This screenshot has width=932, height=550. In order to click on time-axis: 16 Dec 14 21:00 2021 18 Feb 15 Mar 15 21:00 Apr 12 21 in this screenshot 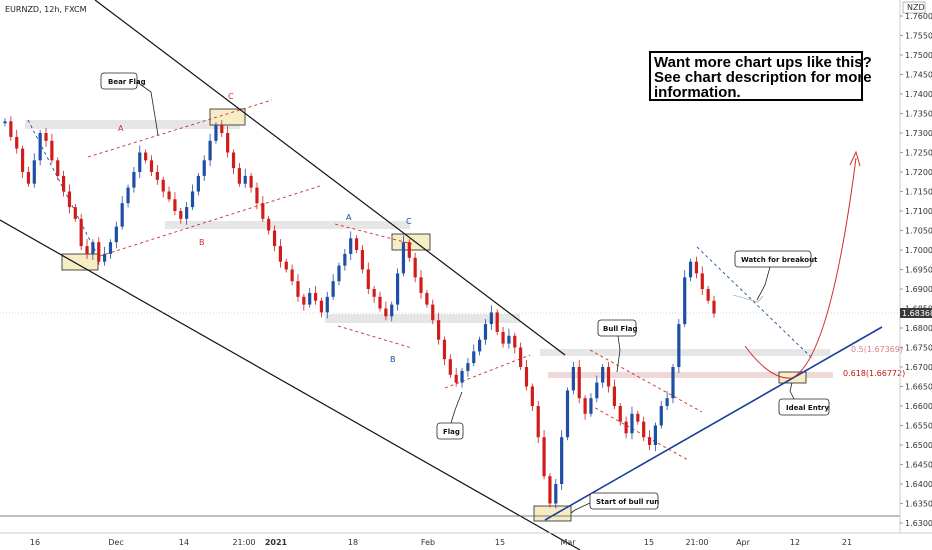, I will do `click(466, 539)`.